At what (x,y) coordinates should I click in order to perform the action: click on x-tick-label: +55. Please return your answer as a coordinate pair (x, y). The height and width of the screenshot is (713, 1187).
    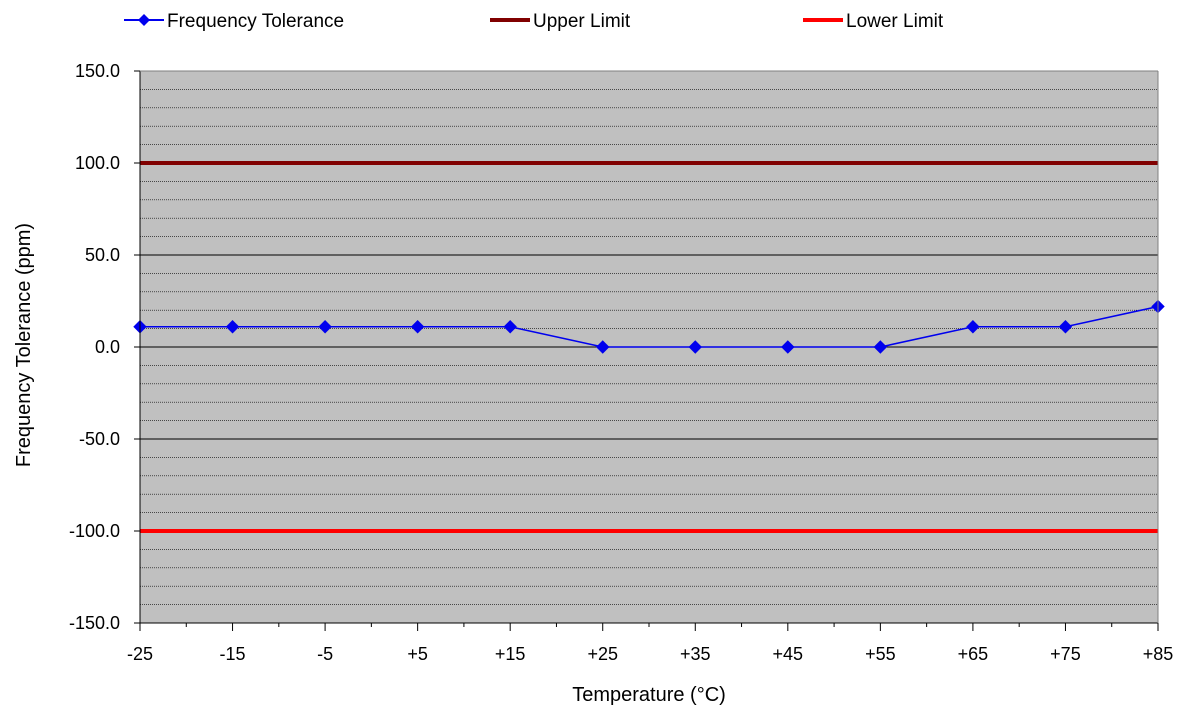
    Looking at the image, I should click on (880, 654).